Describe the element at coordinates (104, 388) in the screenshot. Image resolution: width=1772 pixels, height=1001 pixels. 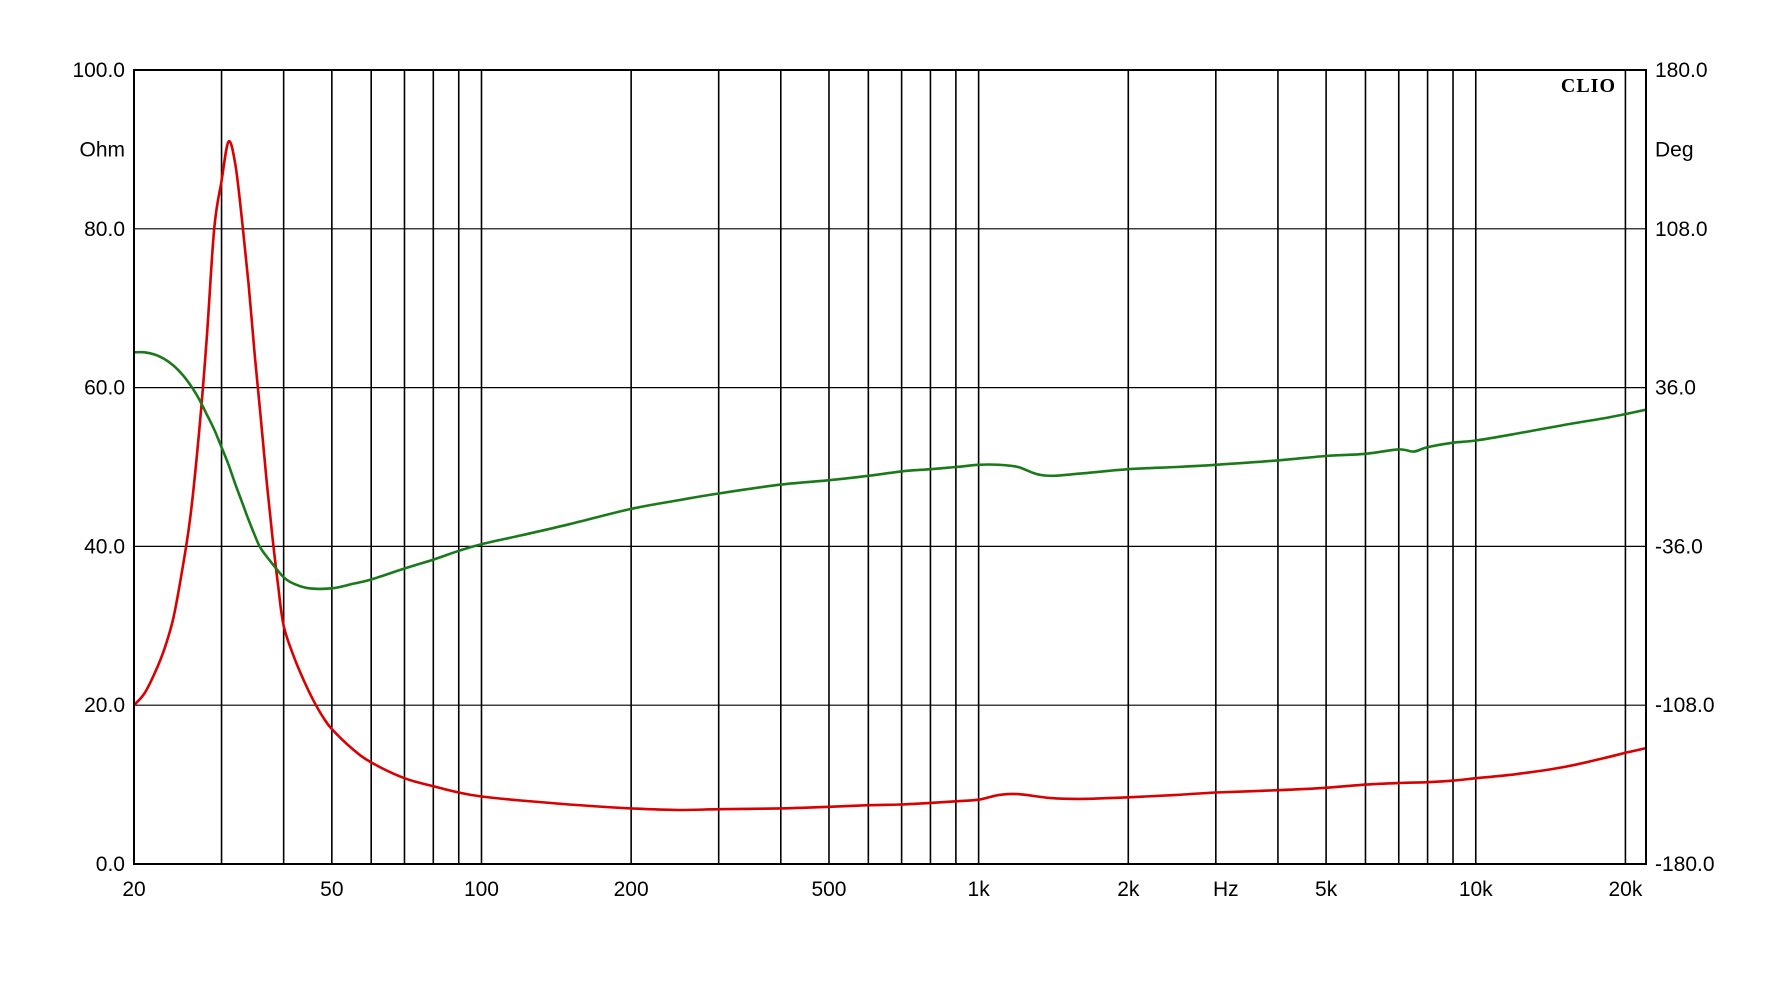
I see `y-left-tick-label: 60.0` at that location.